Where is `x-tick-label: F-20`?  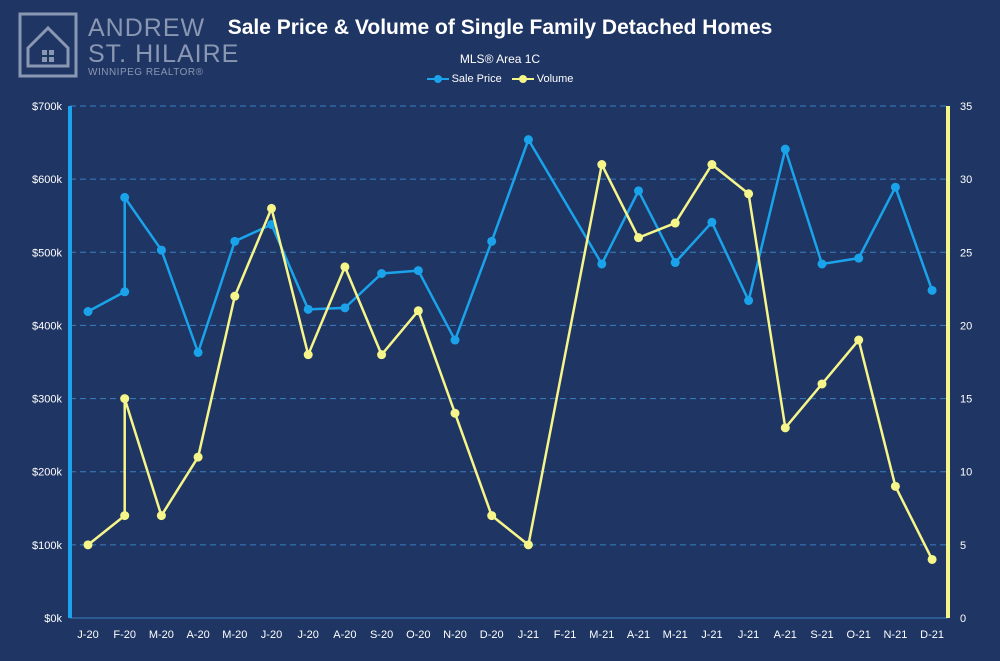 x-tick-label: F-20 is located at coordinates (124, 635).